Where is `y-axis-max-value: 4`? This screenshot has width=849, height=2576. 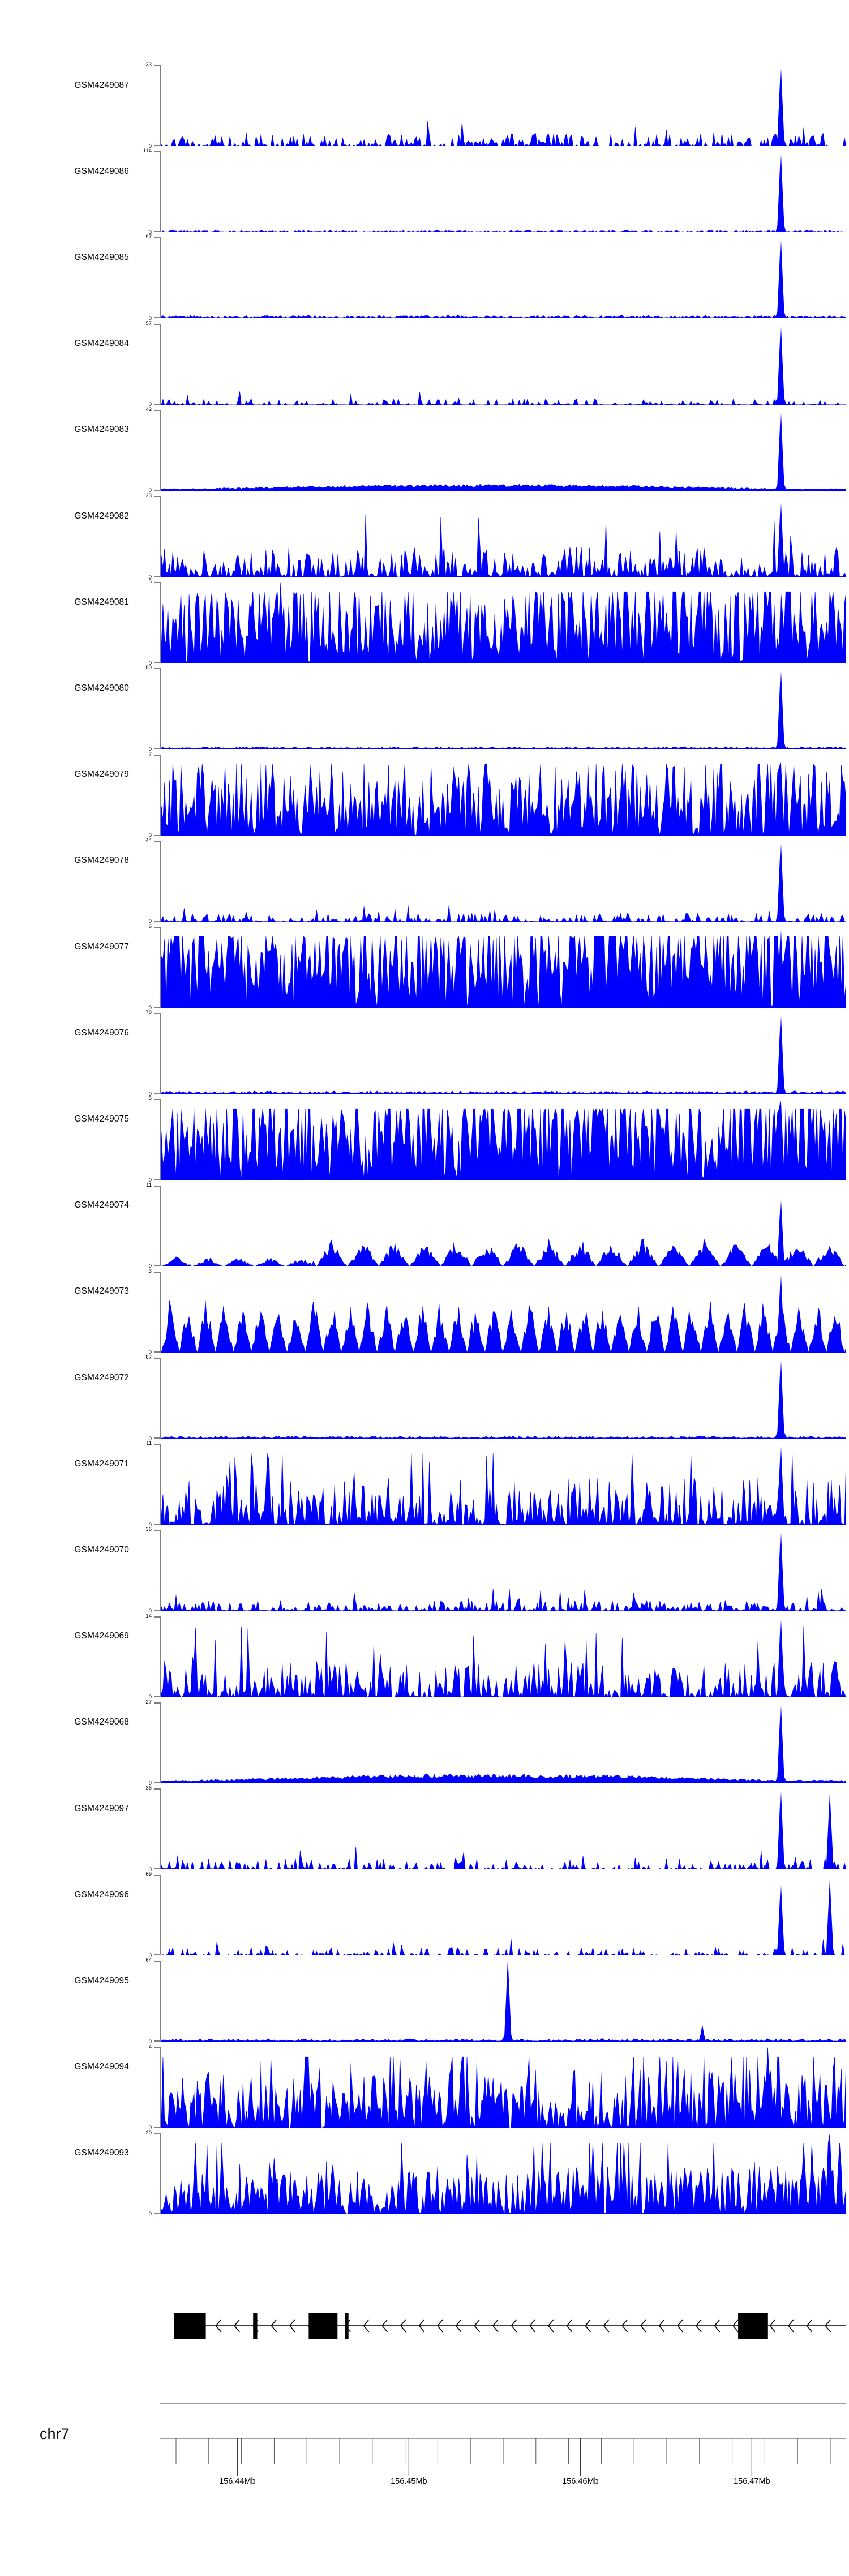
y-axis-max-value: 4 is located at coordinates (150, 2046).